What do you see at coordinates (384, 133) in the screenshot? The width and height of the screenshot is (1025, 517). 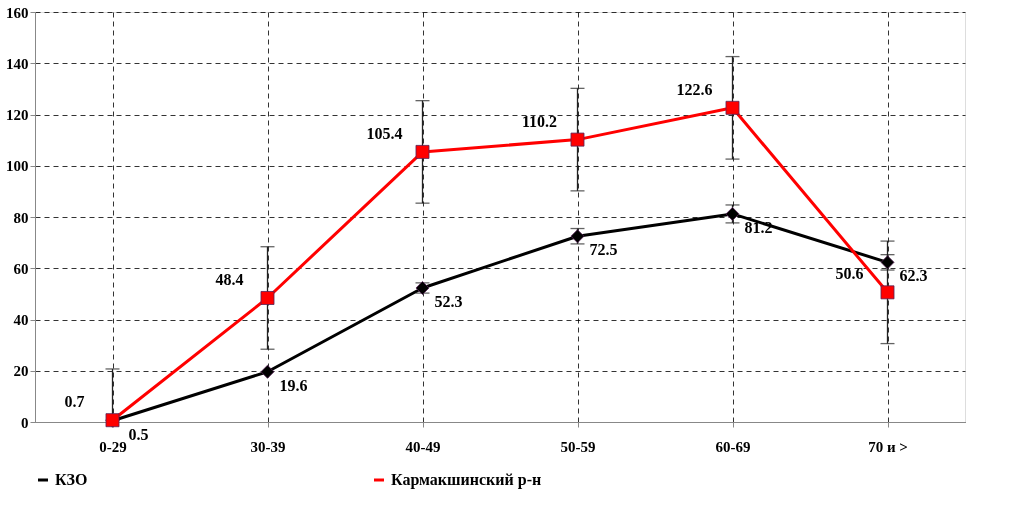 I see `data-label: 105.4` at bounding box center [384, 133].